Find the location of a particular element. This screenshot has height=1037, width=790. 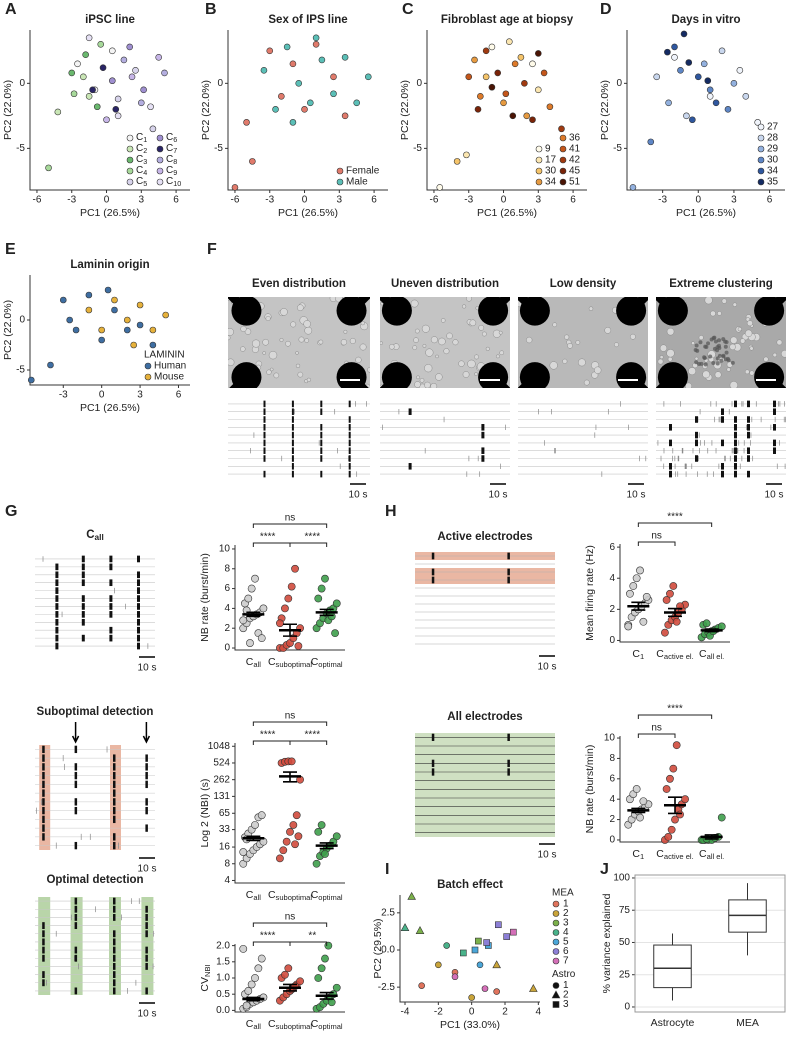

legend-label: 41 is located at coordinates (575, 149).